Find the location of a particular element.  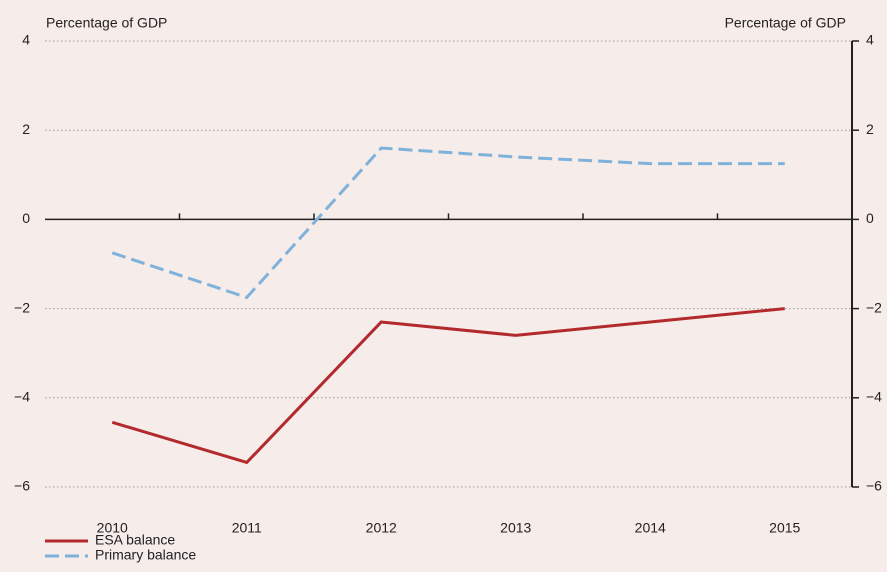

legend-label: ESA balance is located at coordinates (135, 540).